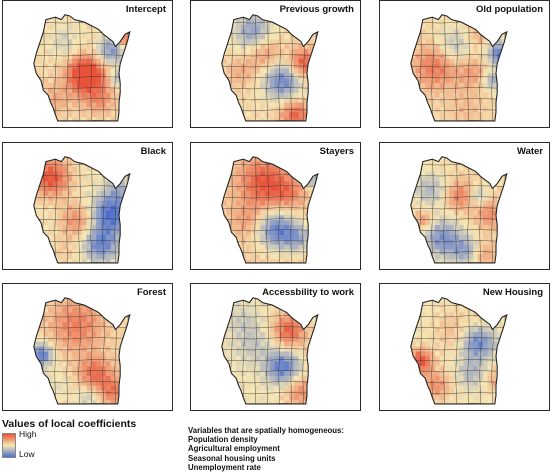  What do you see at coordinates (308, 292) in the screenshot?
I see `panel-title: Accessbility to work` at bounding box center [308, 292].